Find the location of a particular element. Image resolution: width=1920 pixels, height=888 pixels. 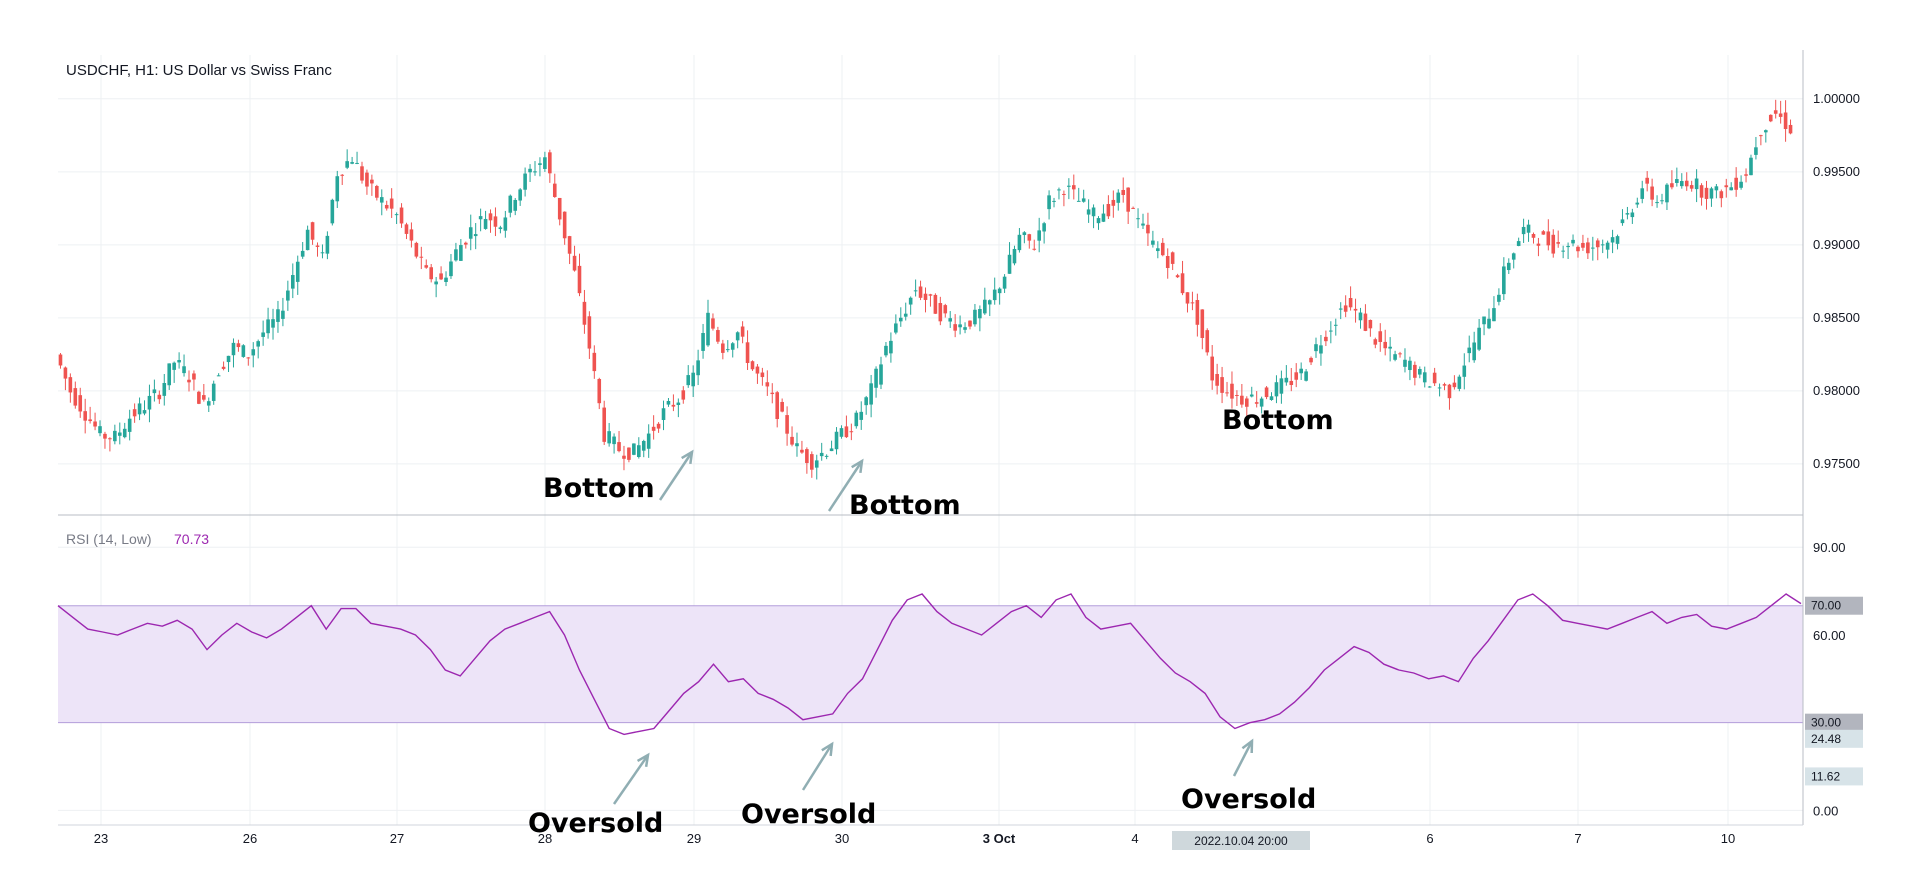

time-tick-label: 26 is located at coordinates (250, 838).